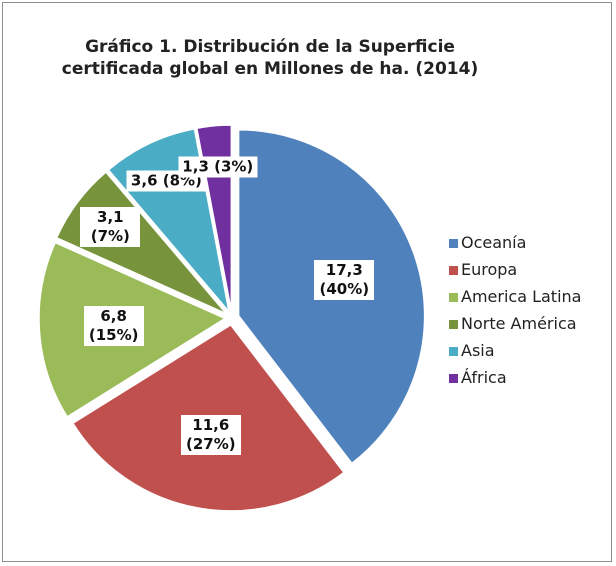  Describe the element at coordinates (218, 167) in the screenshot. I see `data-label: 1,3 (3%)` at that location.